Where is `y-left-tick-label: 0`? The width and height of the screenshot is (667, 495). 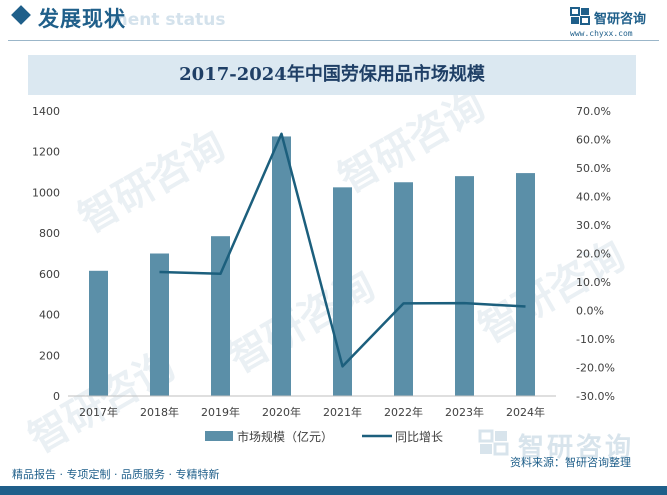
y-left-tick-label: 0 is located at coordinates (56, 396).